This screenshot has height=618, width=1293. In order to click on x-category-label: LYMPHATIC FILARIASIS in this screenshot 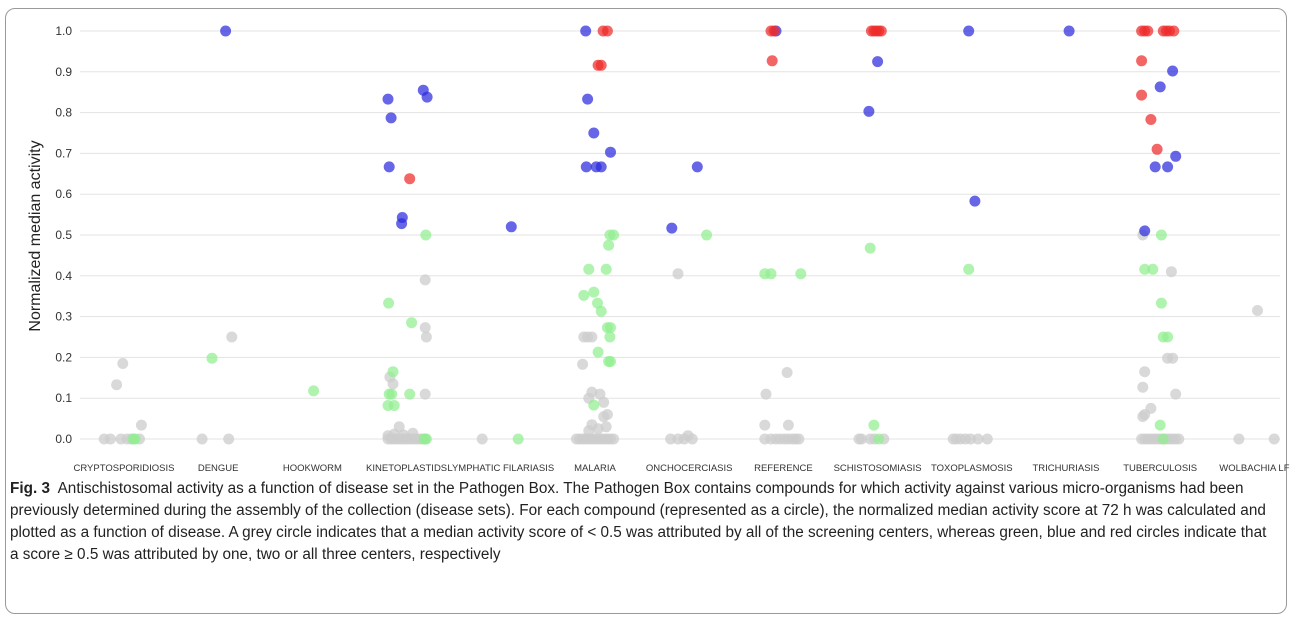, I will do `click(500, 468)`.